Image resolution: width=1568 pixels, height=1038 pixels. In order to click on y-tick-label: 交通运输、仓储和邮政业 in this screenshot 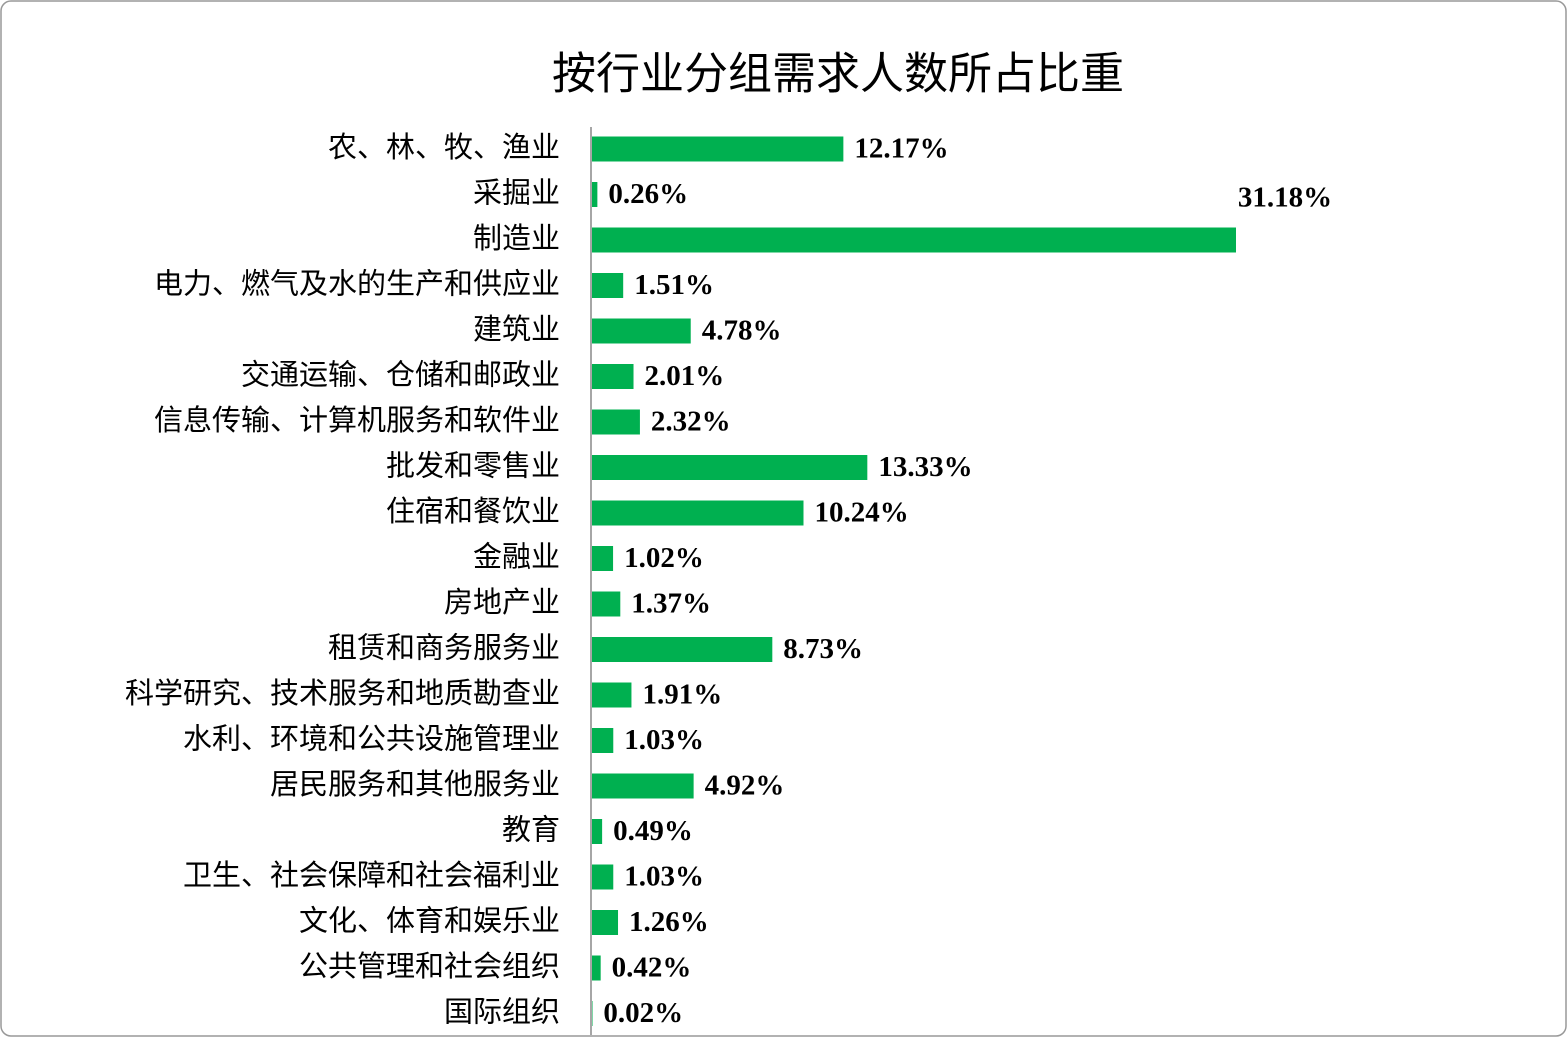, I will do `click(400, 375)`.